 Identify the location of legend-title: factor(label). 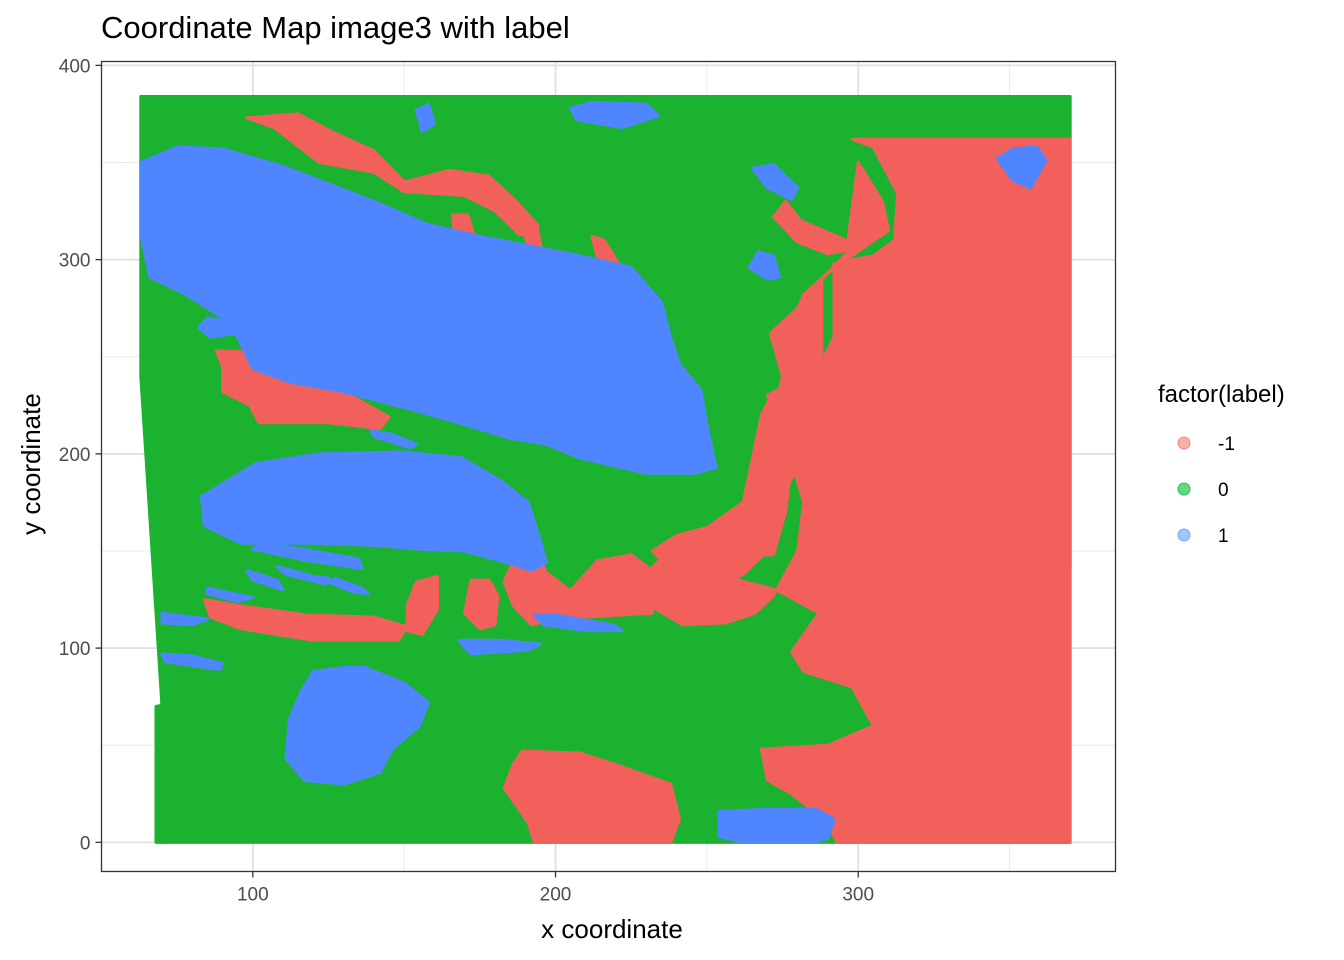
(1221, 394).